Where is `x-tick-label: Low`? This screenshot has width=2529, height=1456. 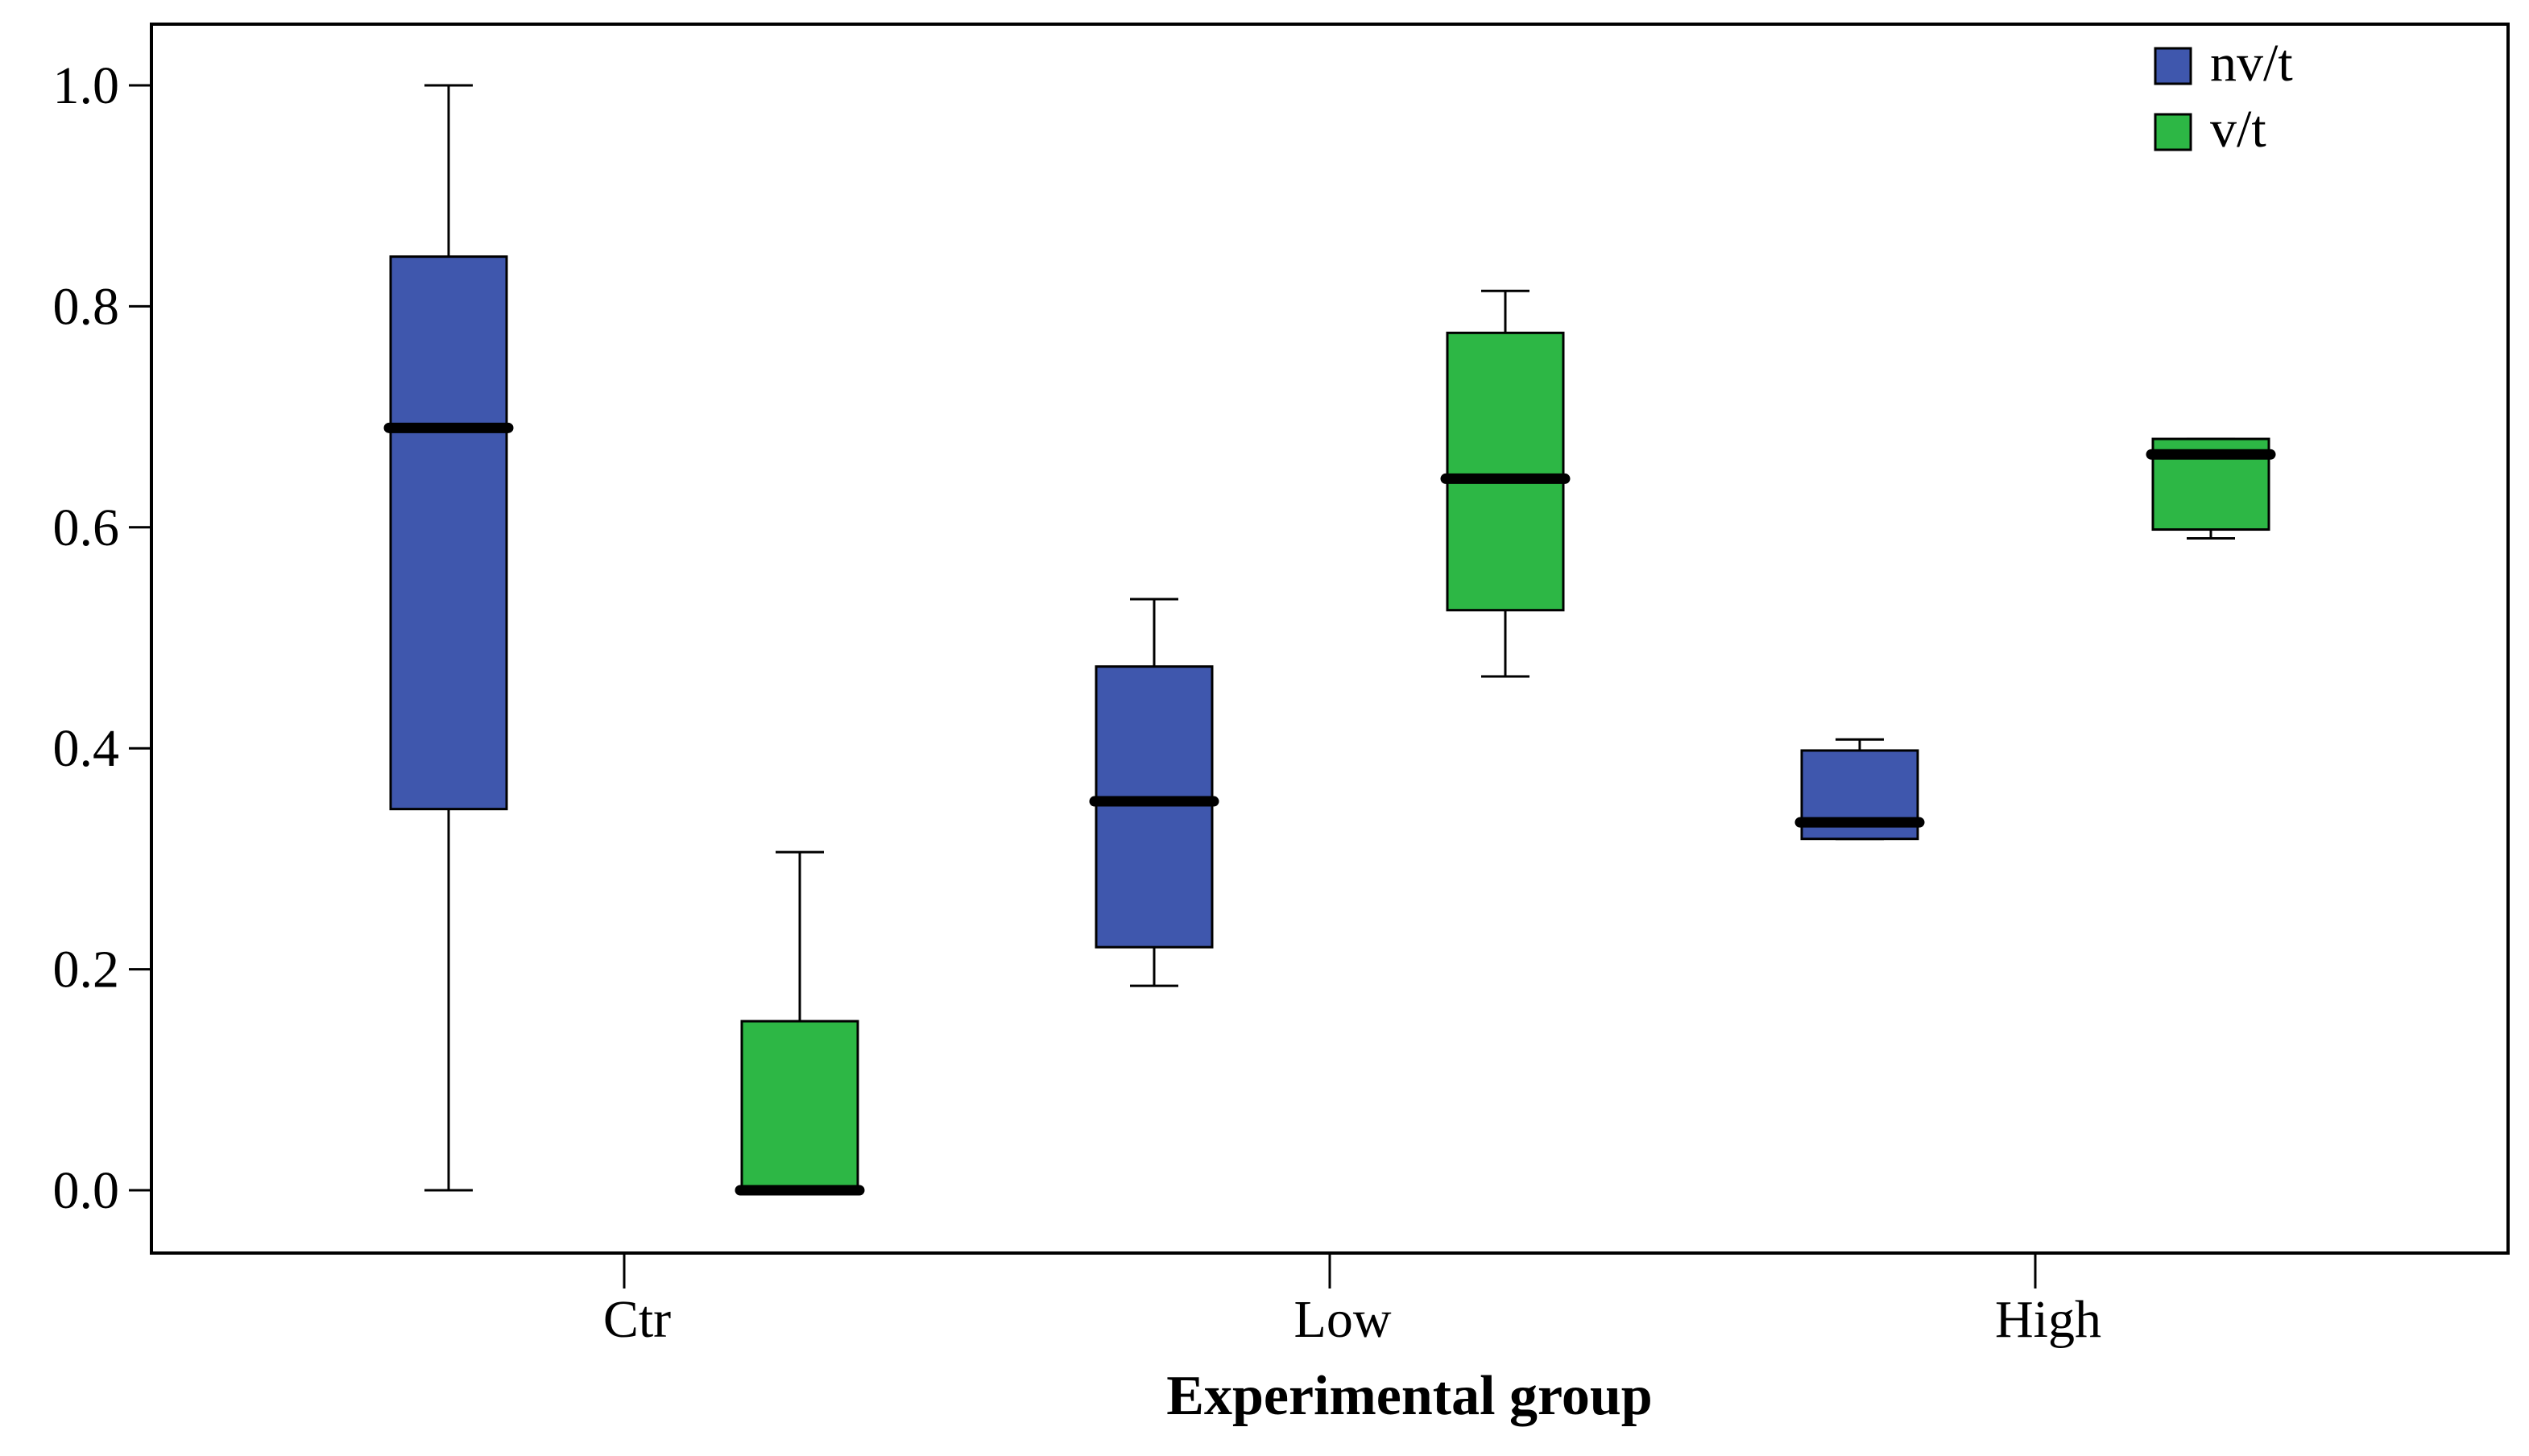 x-tick-label: Low is located at coordinates (1343, 1319).